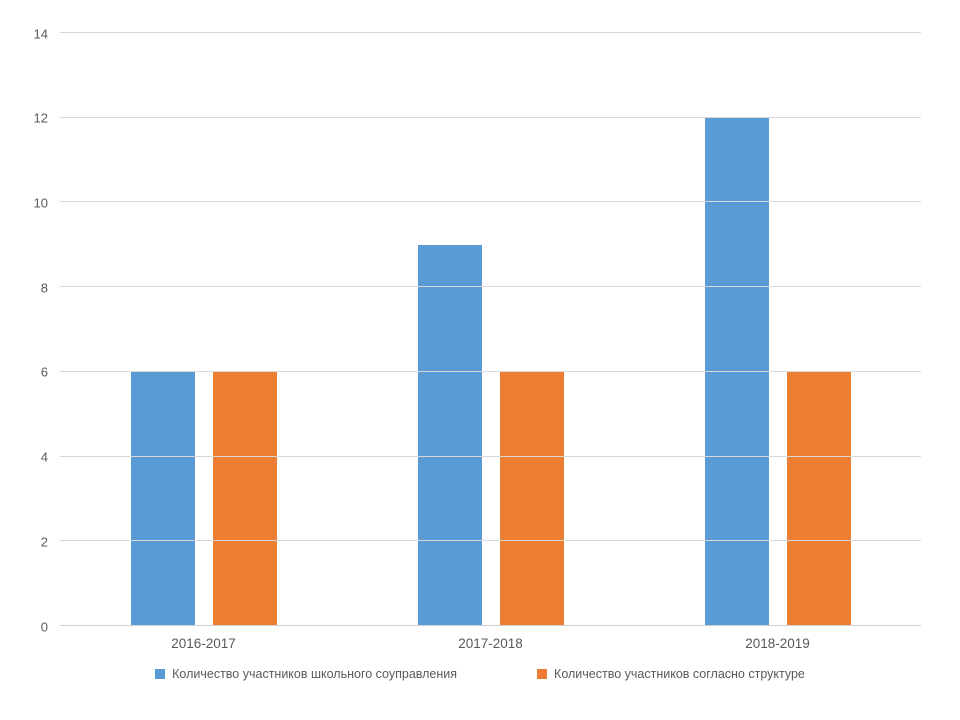 The width and height of the screenshot is (960, 720). I want to click on x-axis-line, so click(490, 625).